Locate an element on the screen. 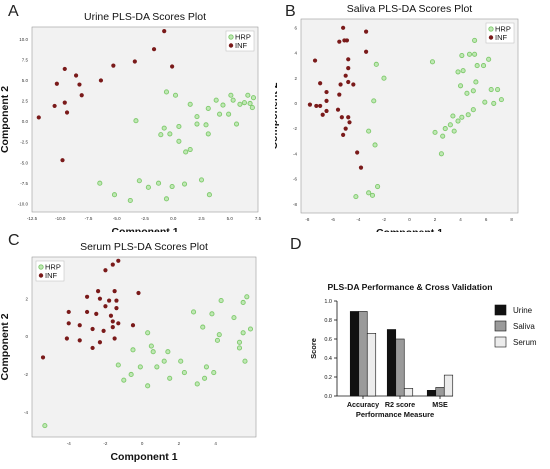  y-tick-label: -6 is located at coordinates (295, 179).